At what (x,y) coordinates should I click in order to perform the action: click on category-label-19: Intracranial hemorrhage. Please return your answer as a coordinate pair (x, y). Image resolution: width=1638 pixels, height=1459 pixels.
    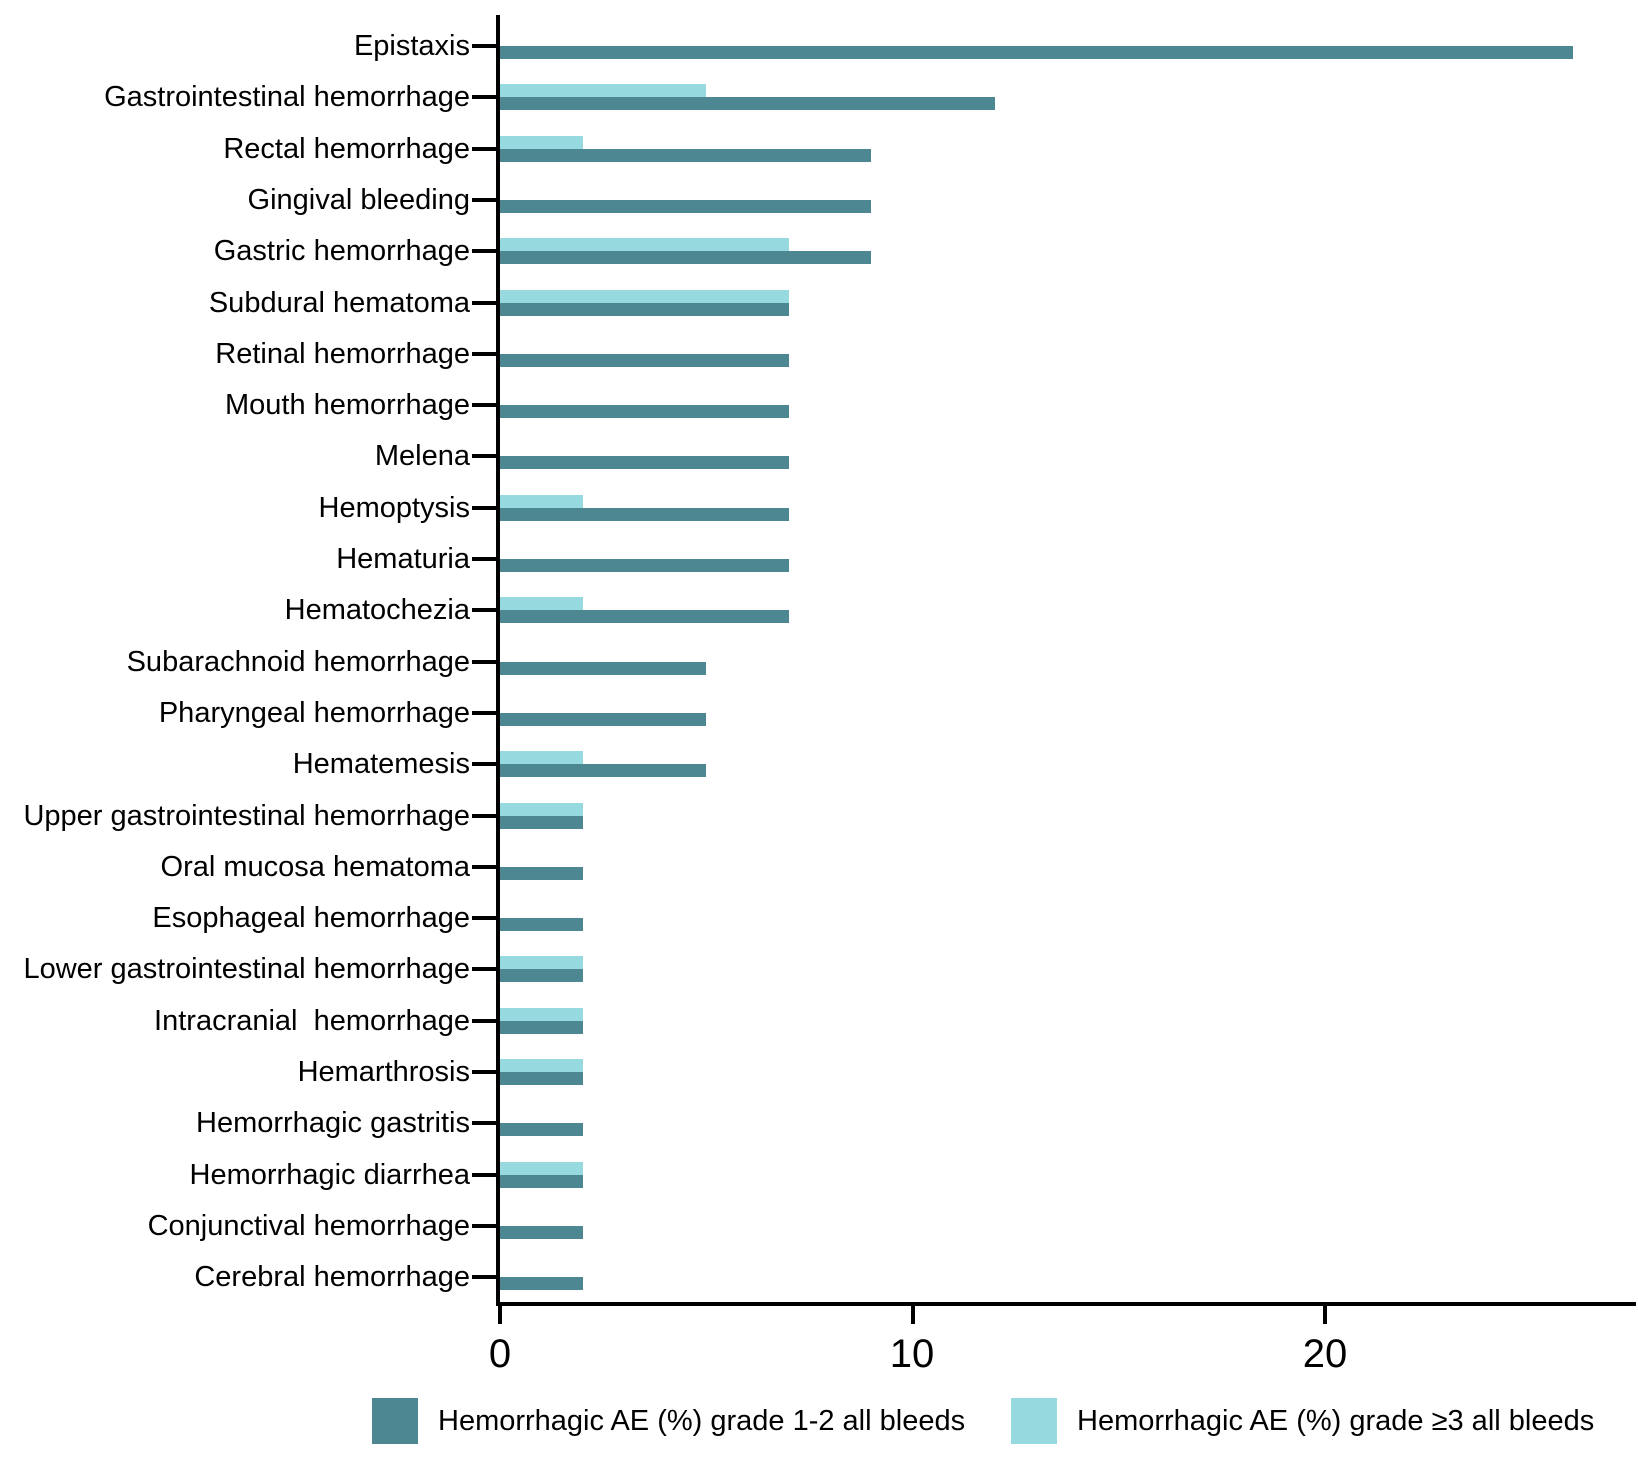
    Looking at the image, I should click on (312, 1020).